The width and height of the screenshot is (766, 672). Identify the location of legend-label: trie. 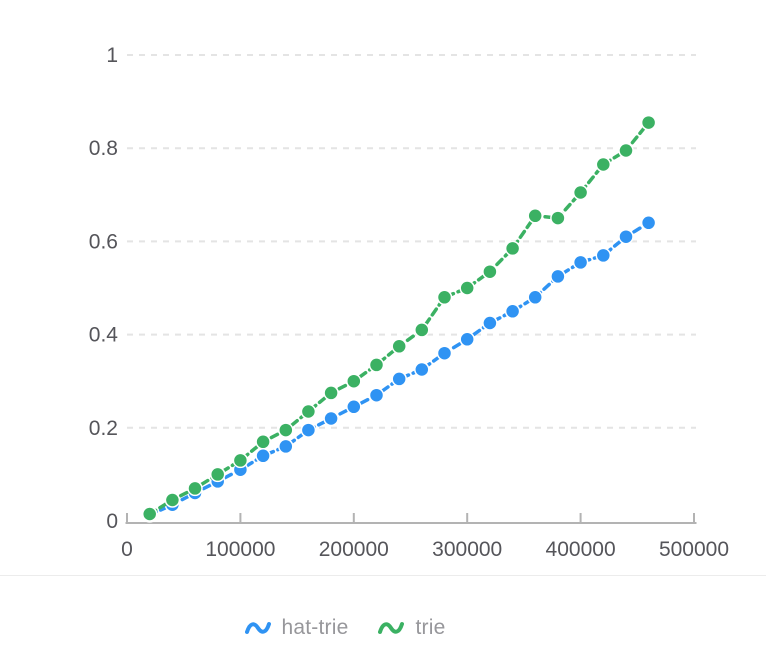
(430, 627).